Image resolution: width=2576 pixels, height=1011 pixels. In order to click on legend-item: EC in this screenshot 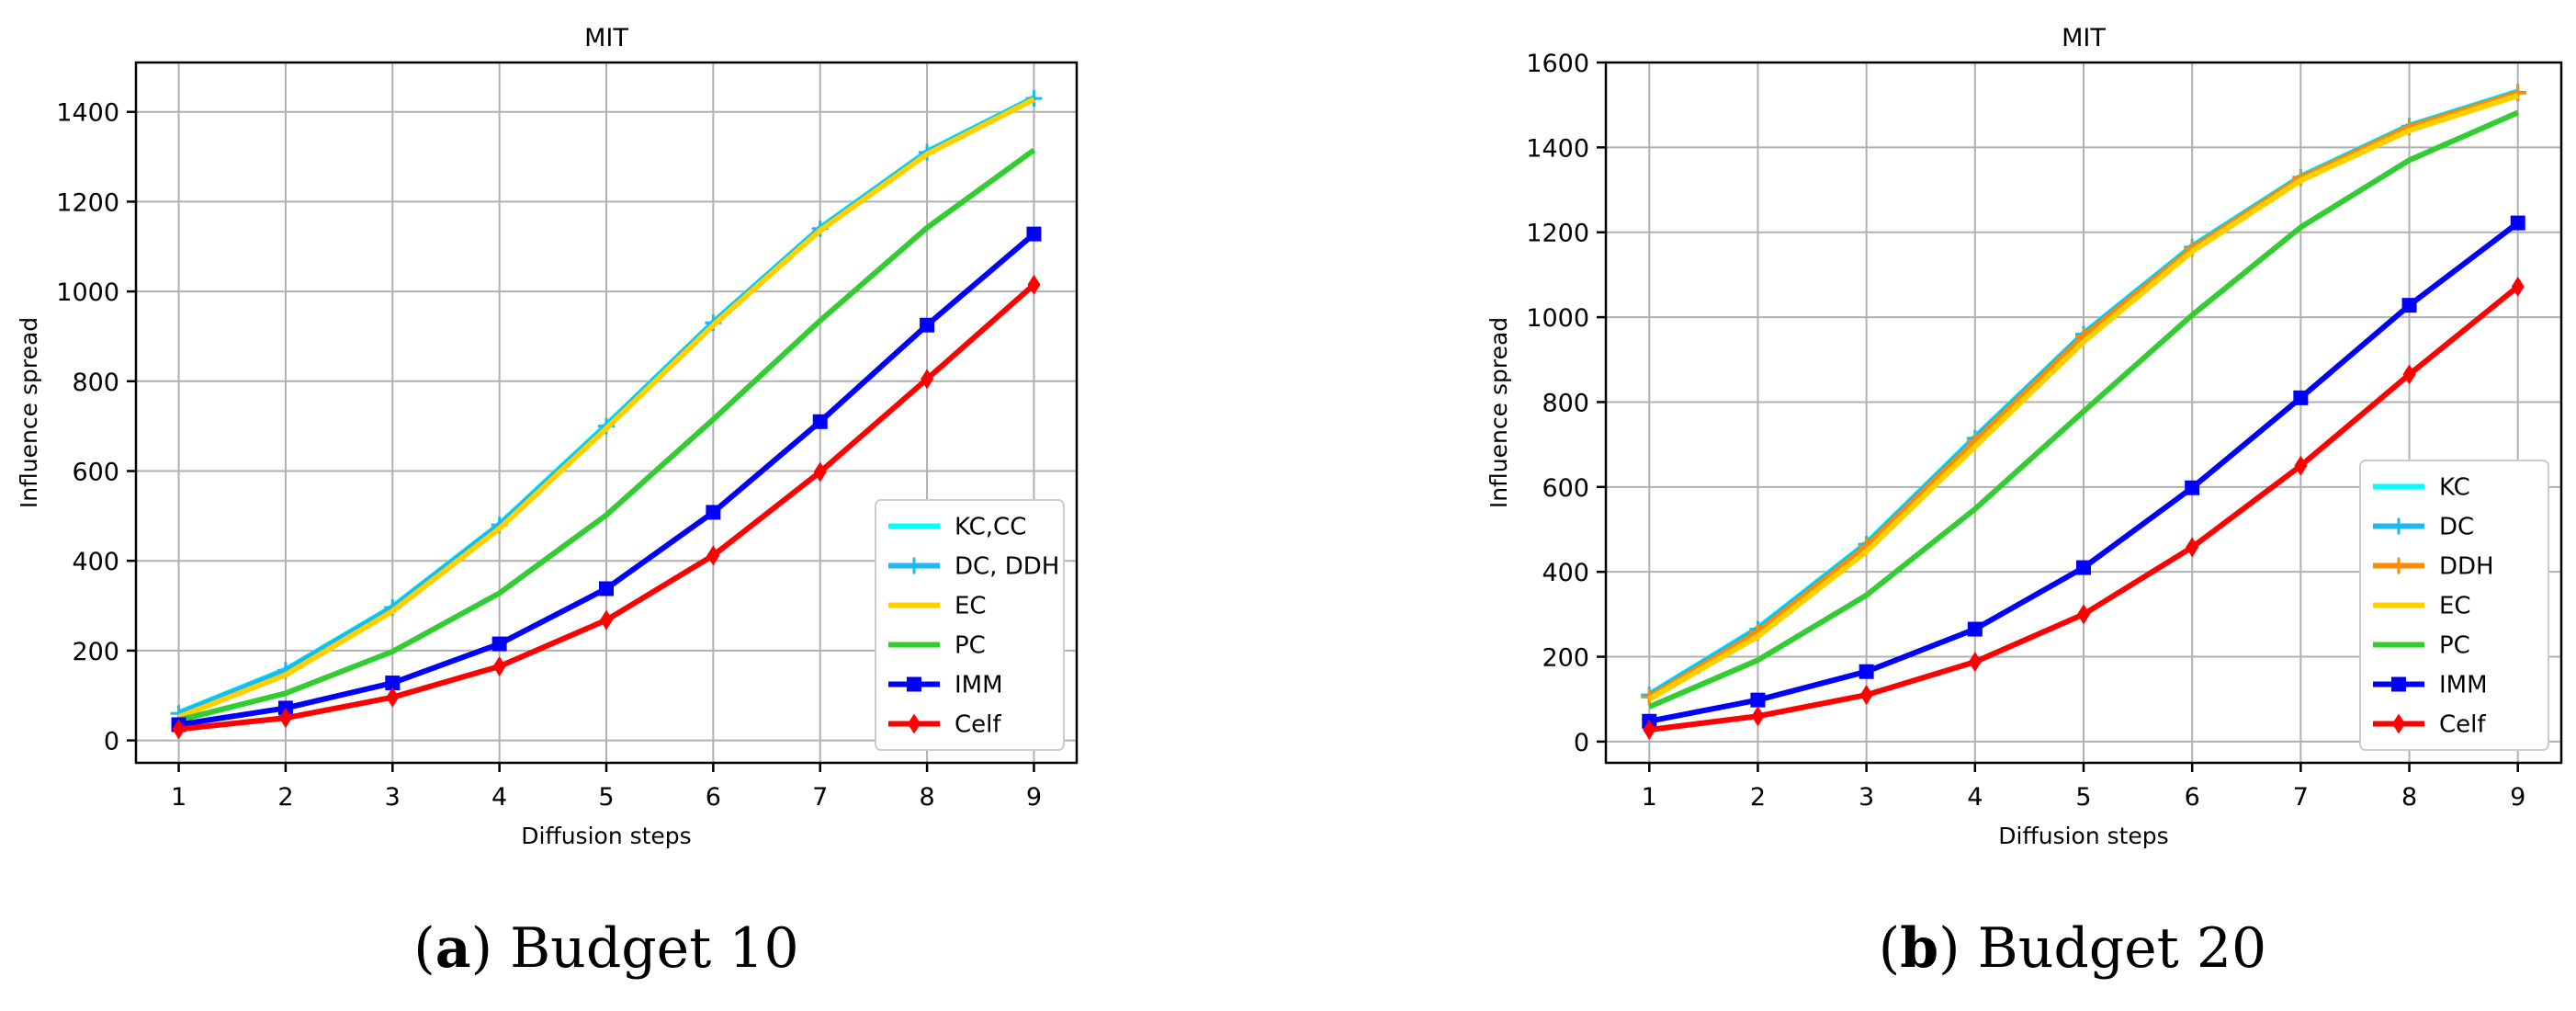, I will do `click(937, 606)`.